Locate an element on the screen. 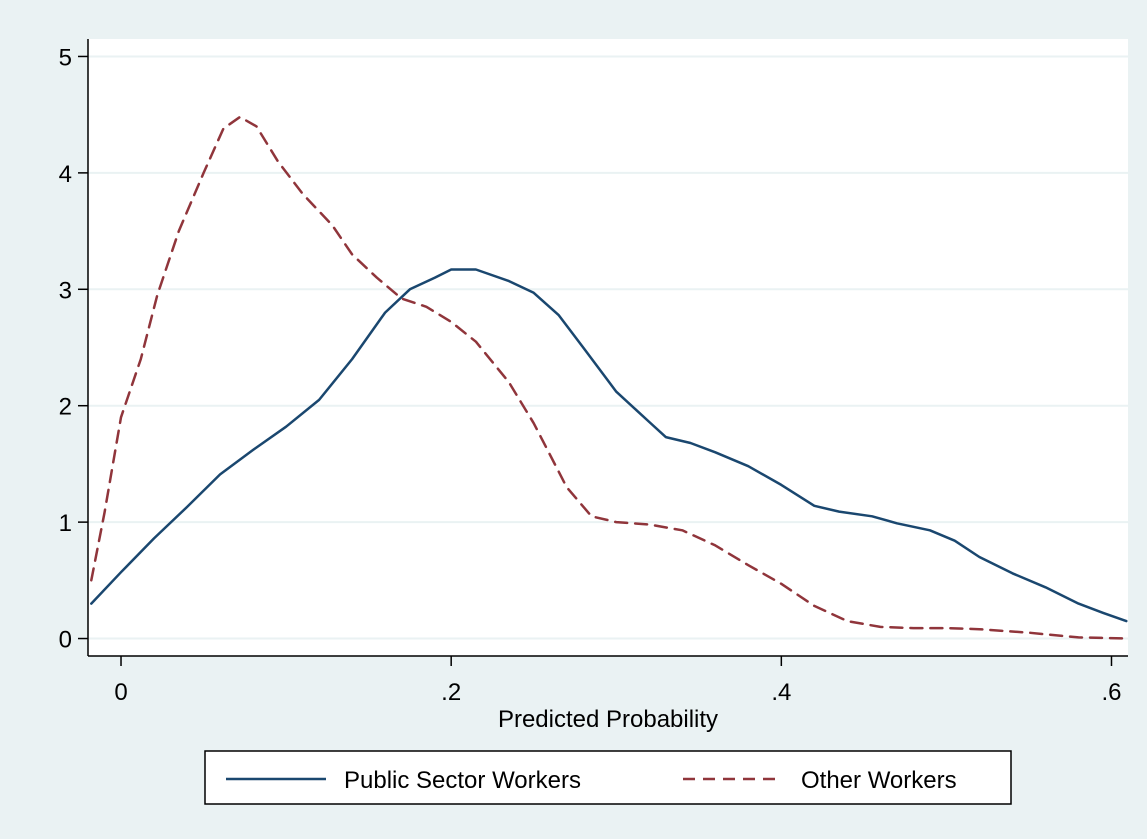  y-tick-label-5: 5 is located at coordinates (65, 57).